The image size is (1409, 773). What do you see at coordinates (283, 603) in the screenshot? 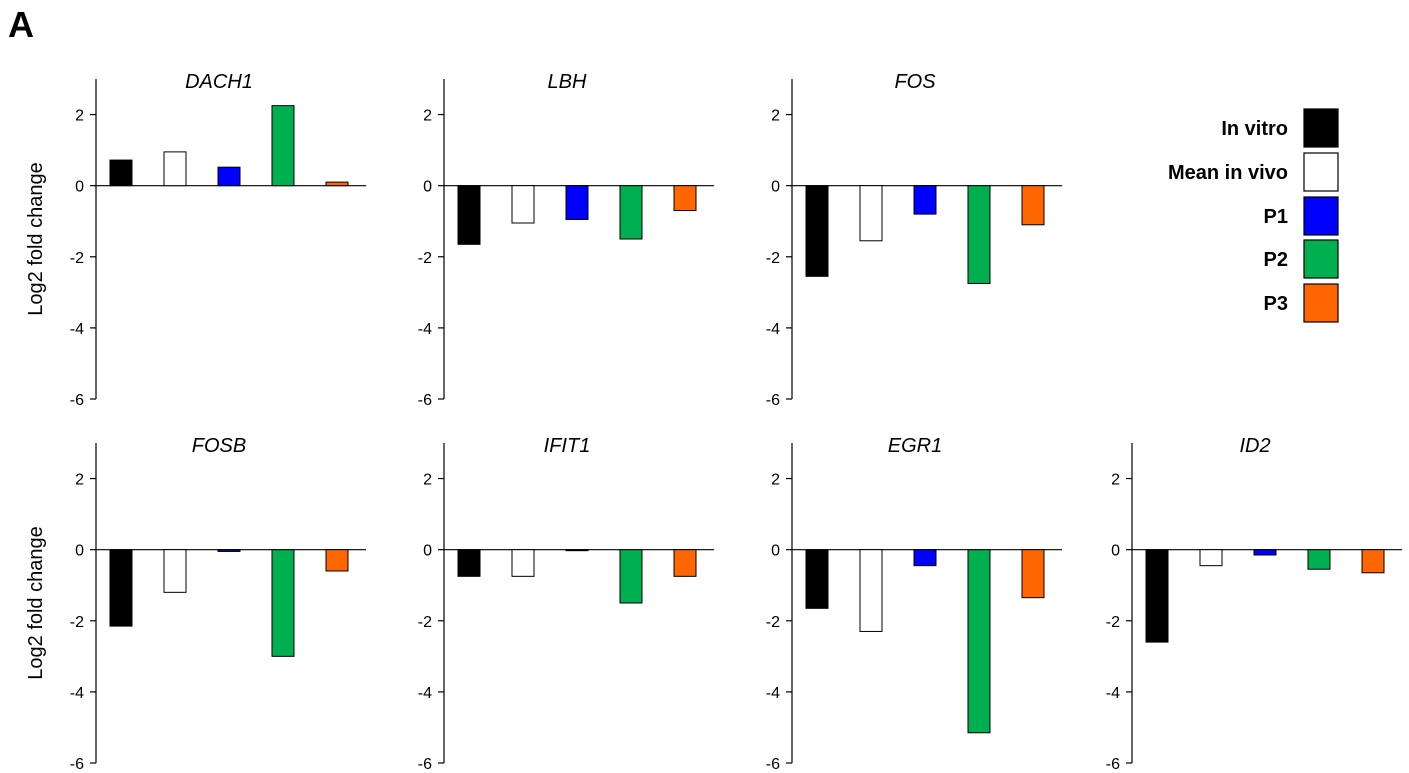
I see `bar-fosb-p2` at bounding box center [283, 603].